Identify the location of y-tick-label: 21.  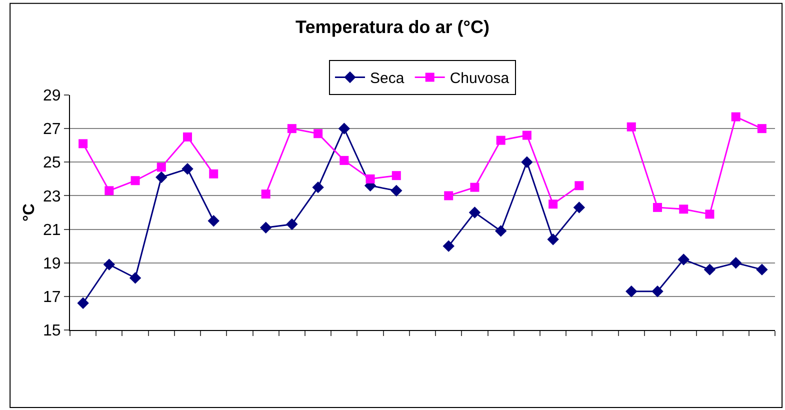
(52, 230).